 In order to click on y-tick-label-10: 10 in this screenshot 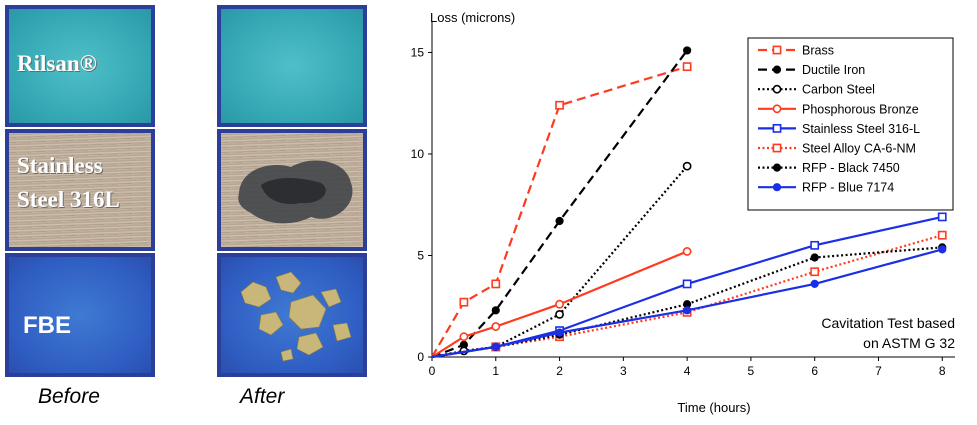, I will do `click(418, 154)`.